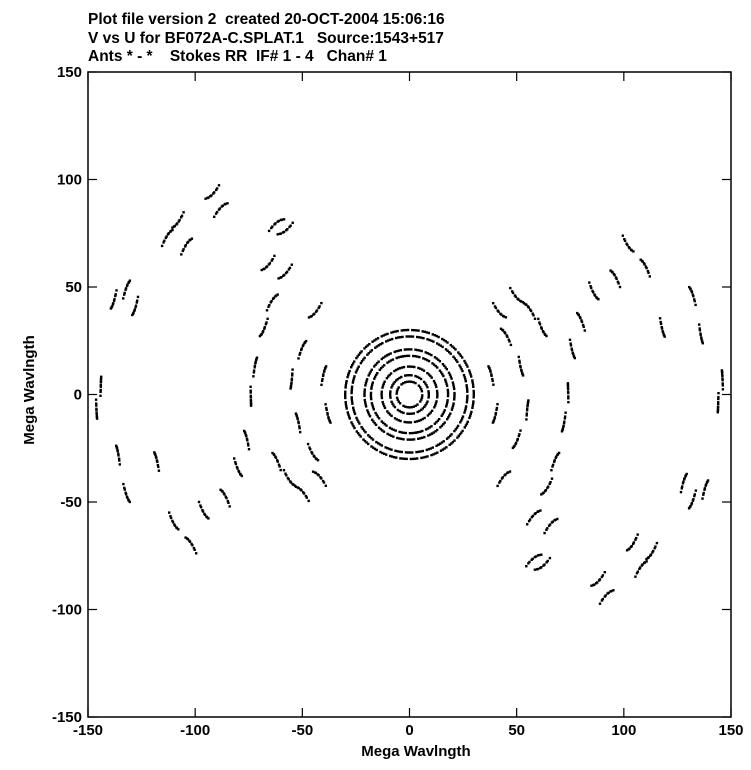  What do you see at coordinates (71, 502) in the screenshot?
I see `y-tick-label: -50` at bounding box center [71, 502].